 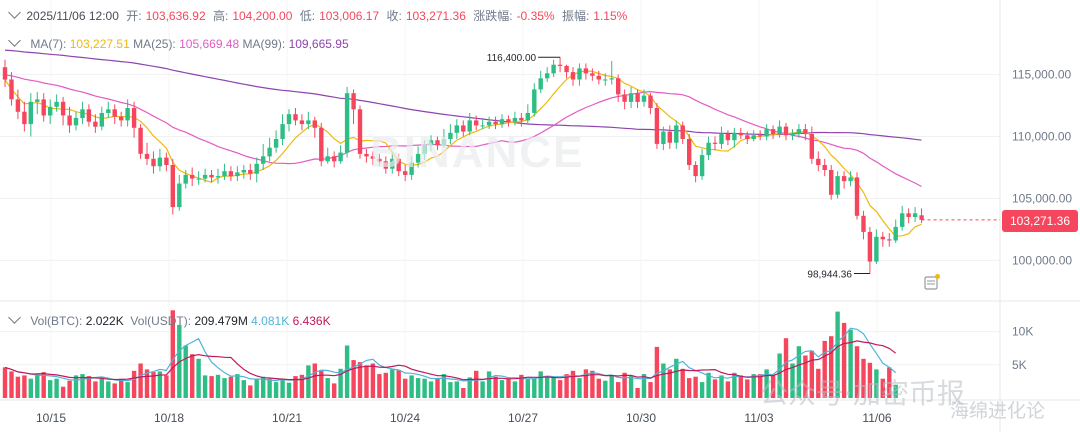 What do you see at coordinates (932, 282) in the screenshot?
I see `calendar-icon` at bounding box center [932, 282].